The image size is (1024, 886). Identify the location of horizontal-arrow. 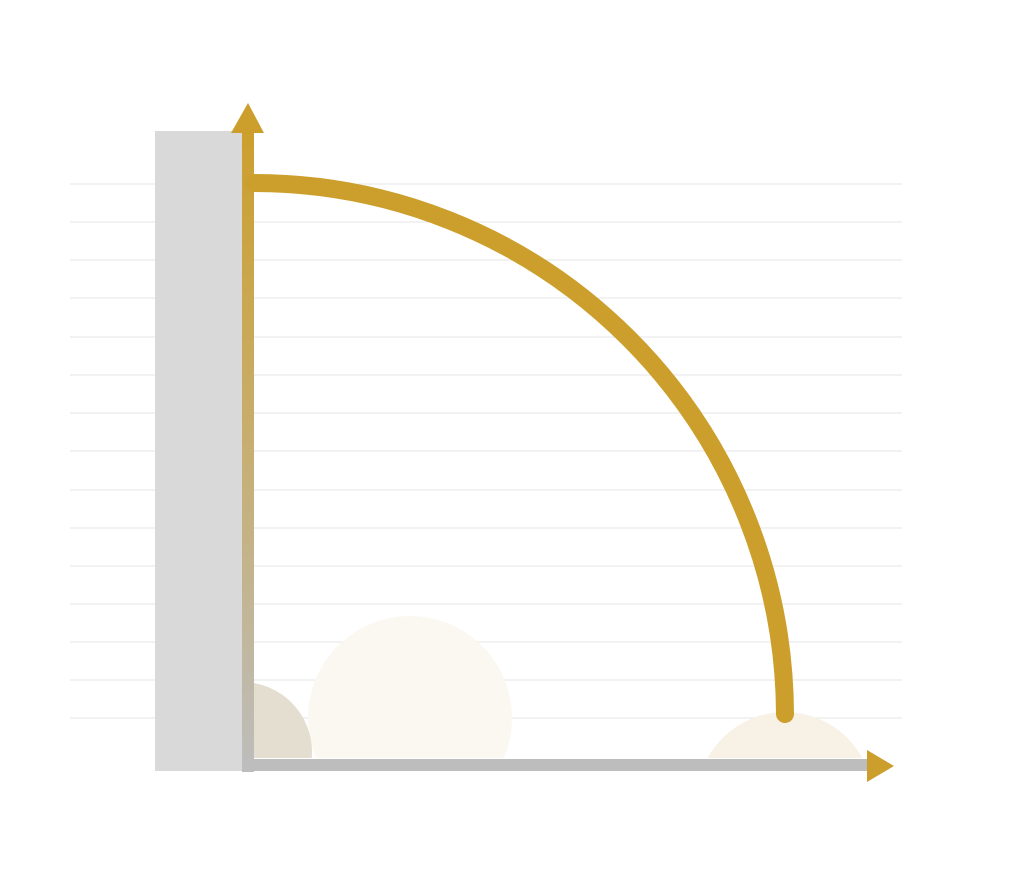
(880, 766).